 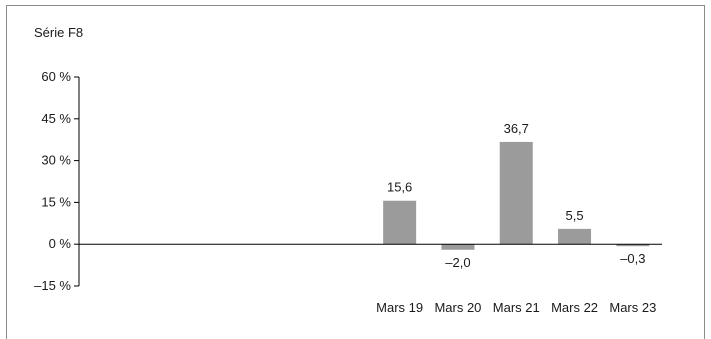 What do you see at coordinates (457, 307) in the screenshot?
I see `x-category-label: Mars 20` at bounding box center [457, 307].